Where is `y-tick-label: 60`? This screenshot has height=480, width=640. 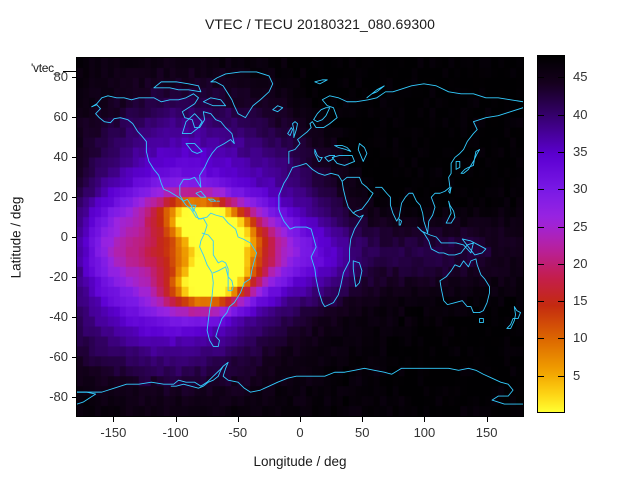 y-tick-label: 60 is located at coordinates (60, 116).